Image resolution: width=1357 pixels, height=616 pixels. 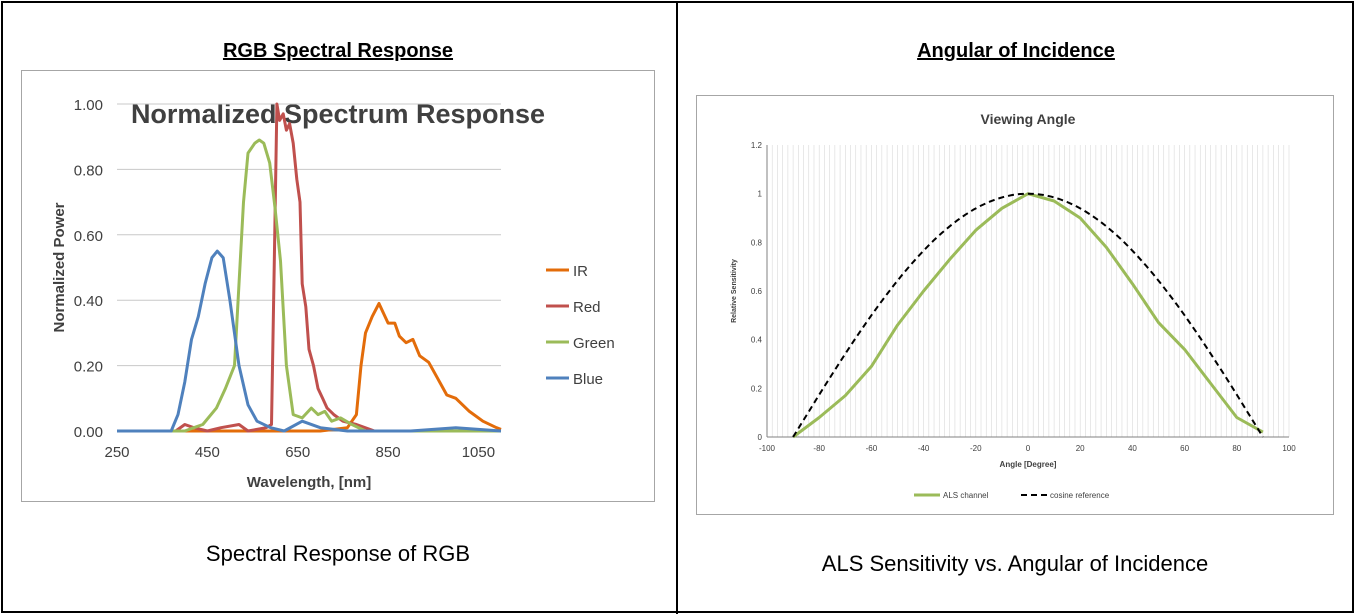 What do you see at coordinates (88, 301) in the screenshot?
I see `y-tick-label: 0.40` at bounding box center [88, 301].